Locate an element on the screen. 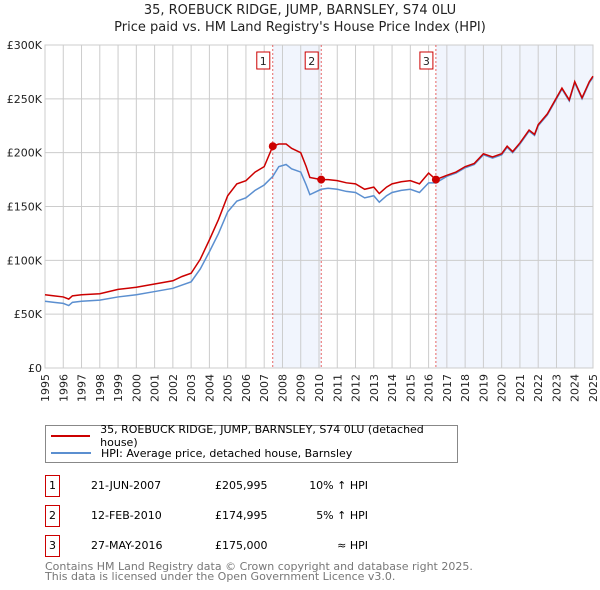  x-tick-label: 2018 is located at coordinates (465, 388).